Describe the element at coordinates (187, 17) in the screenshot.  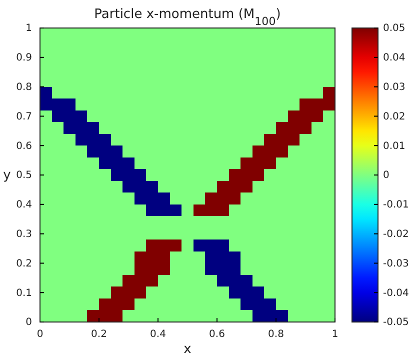
I see `chart-title: Particle x-momentum (M$_{100}$)` at that location.